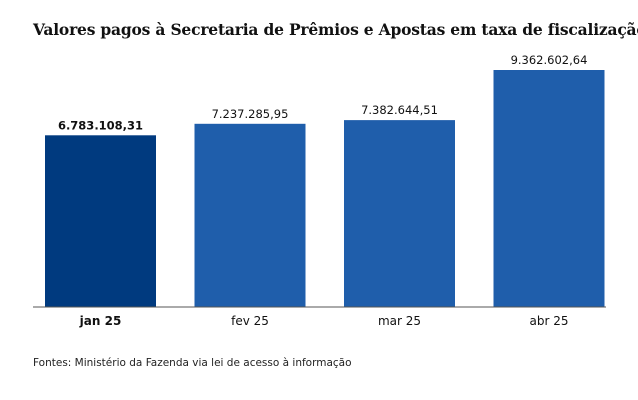 The height and width of the screenshot is (400, 638). What do you see at coordinates (399, 321) in the screenshot?
I see `category-label: mar 25` at bounding box center [399, 321].